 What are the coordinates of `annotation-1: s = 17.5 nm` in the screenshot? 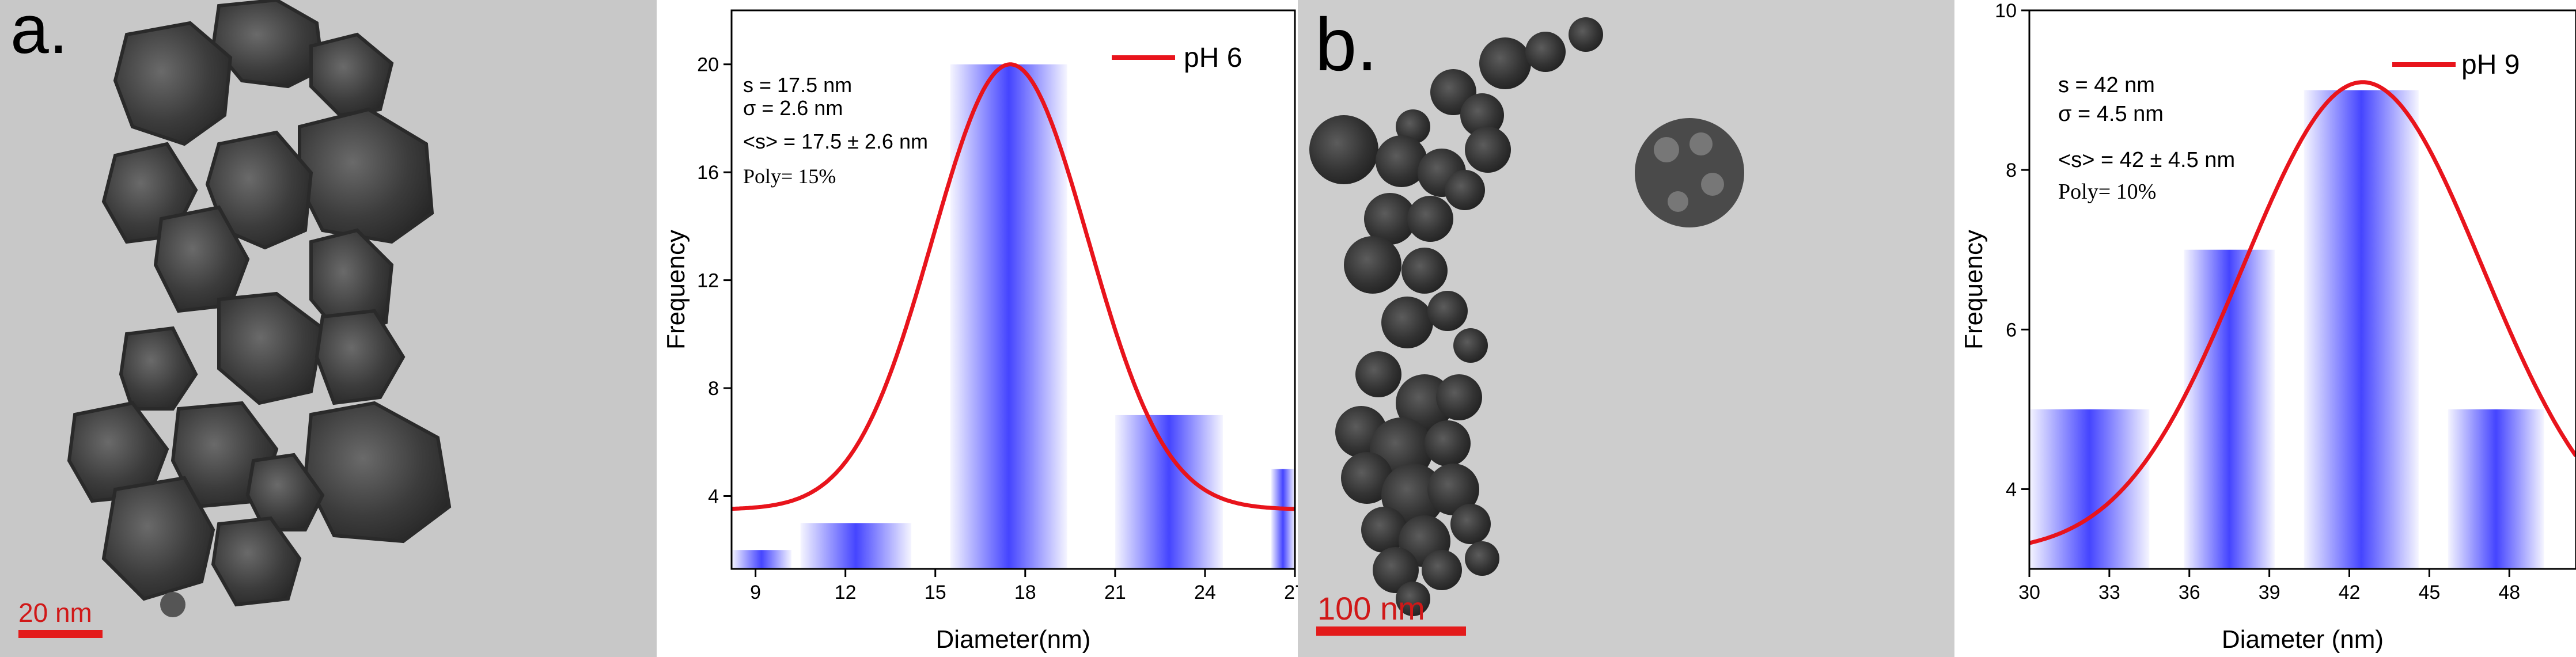 It's located at (797, 85).